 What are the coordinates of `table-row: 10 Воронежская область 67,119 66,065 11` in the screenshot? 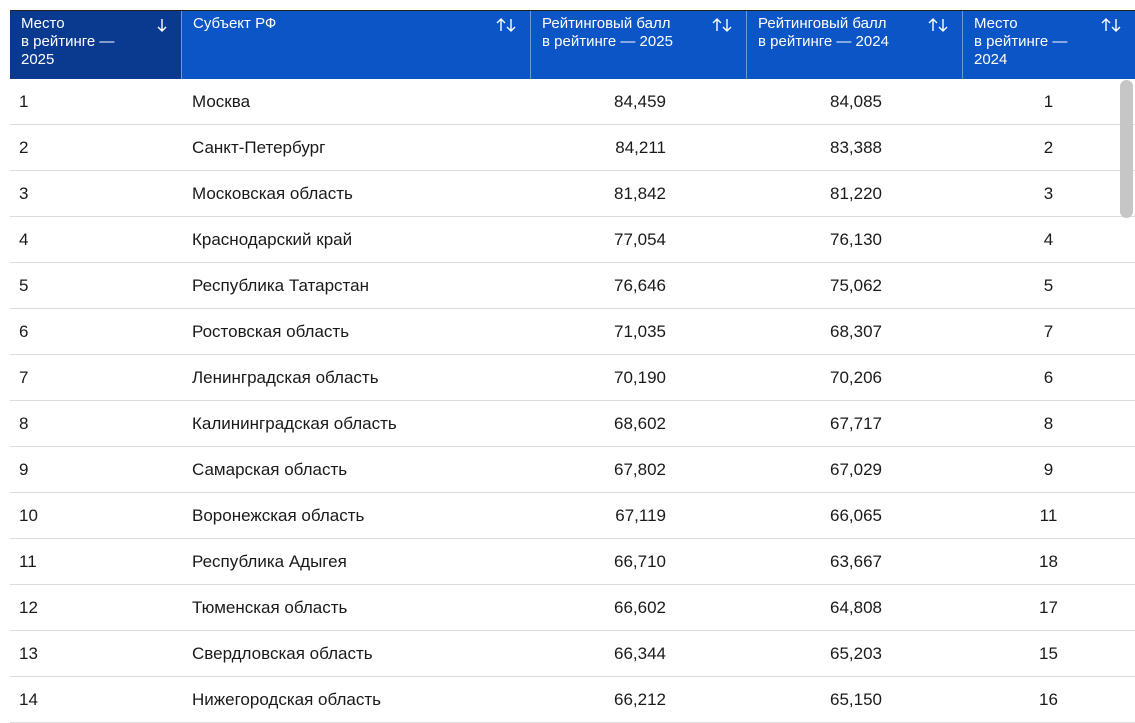 It's located at (572, 516).